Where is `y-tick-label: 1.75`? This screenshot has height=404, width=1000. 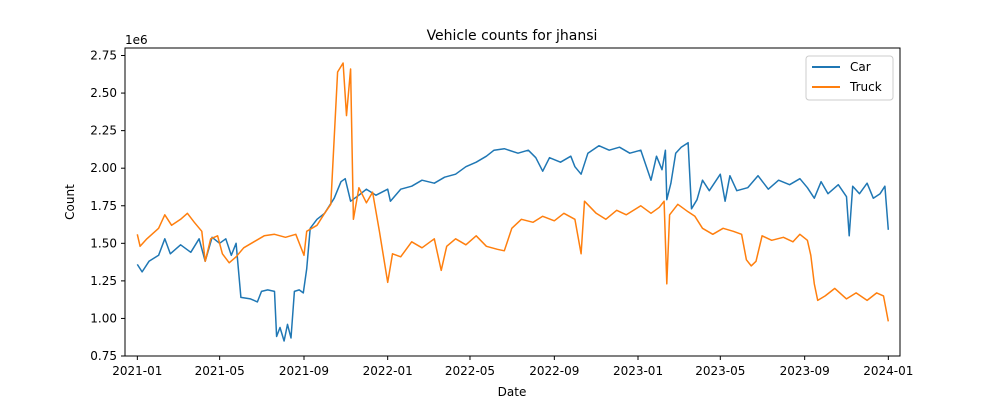
y-tick-label: 1.75 is located at coordinates (103, 206).